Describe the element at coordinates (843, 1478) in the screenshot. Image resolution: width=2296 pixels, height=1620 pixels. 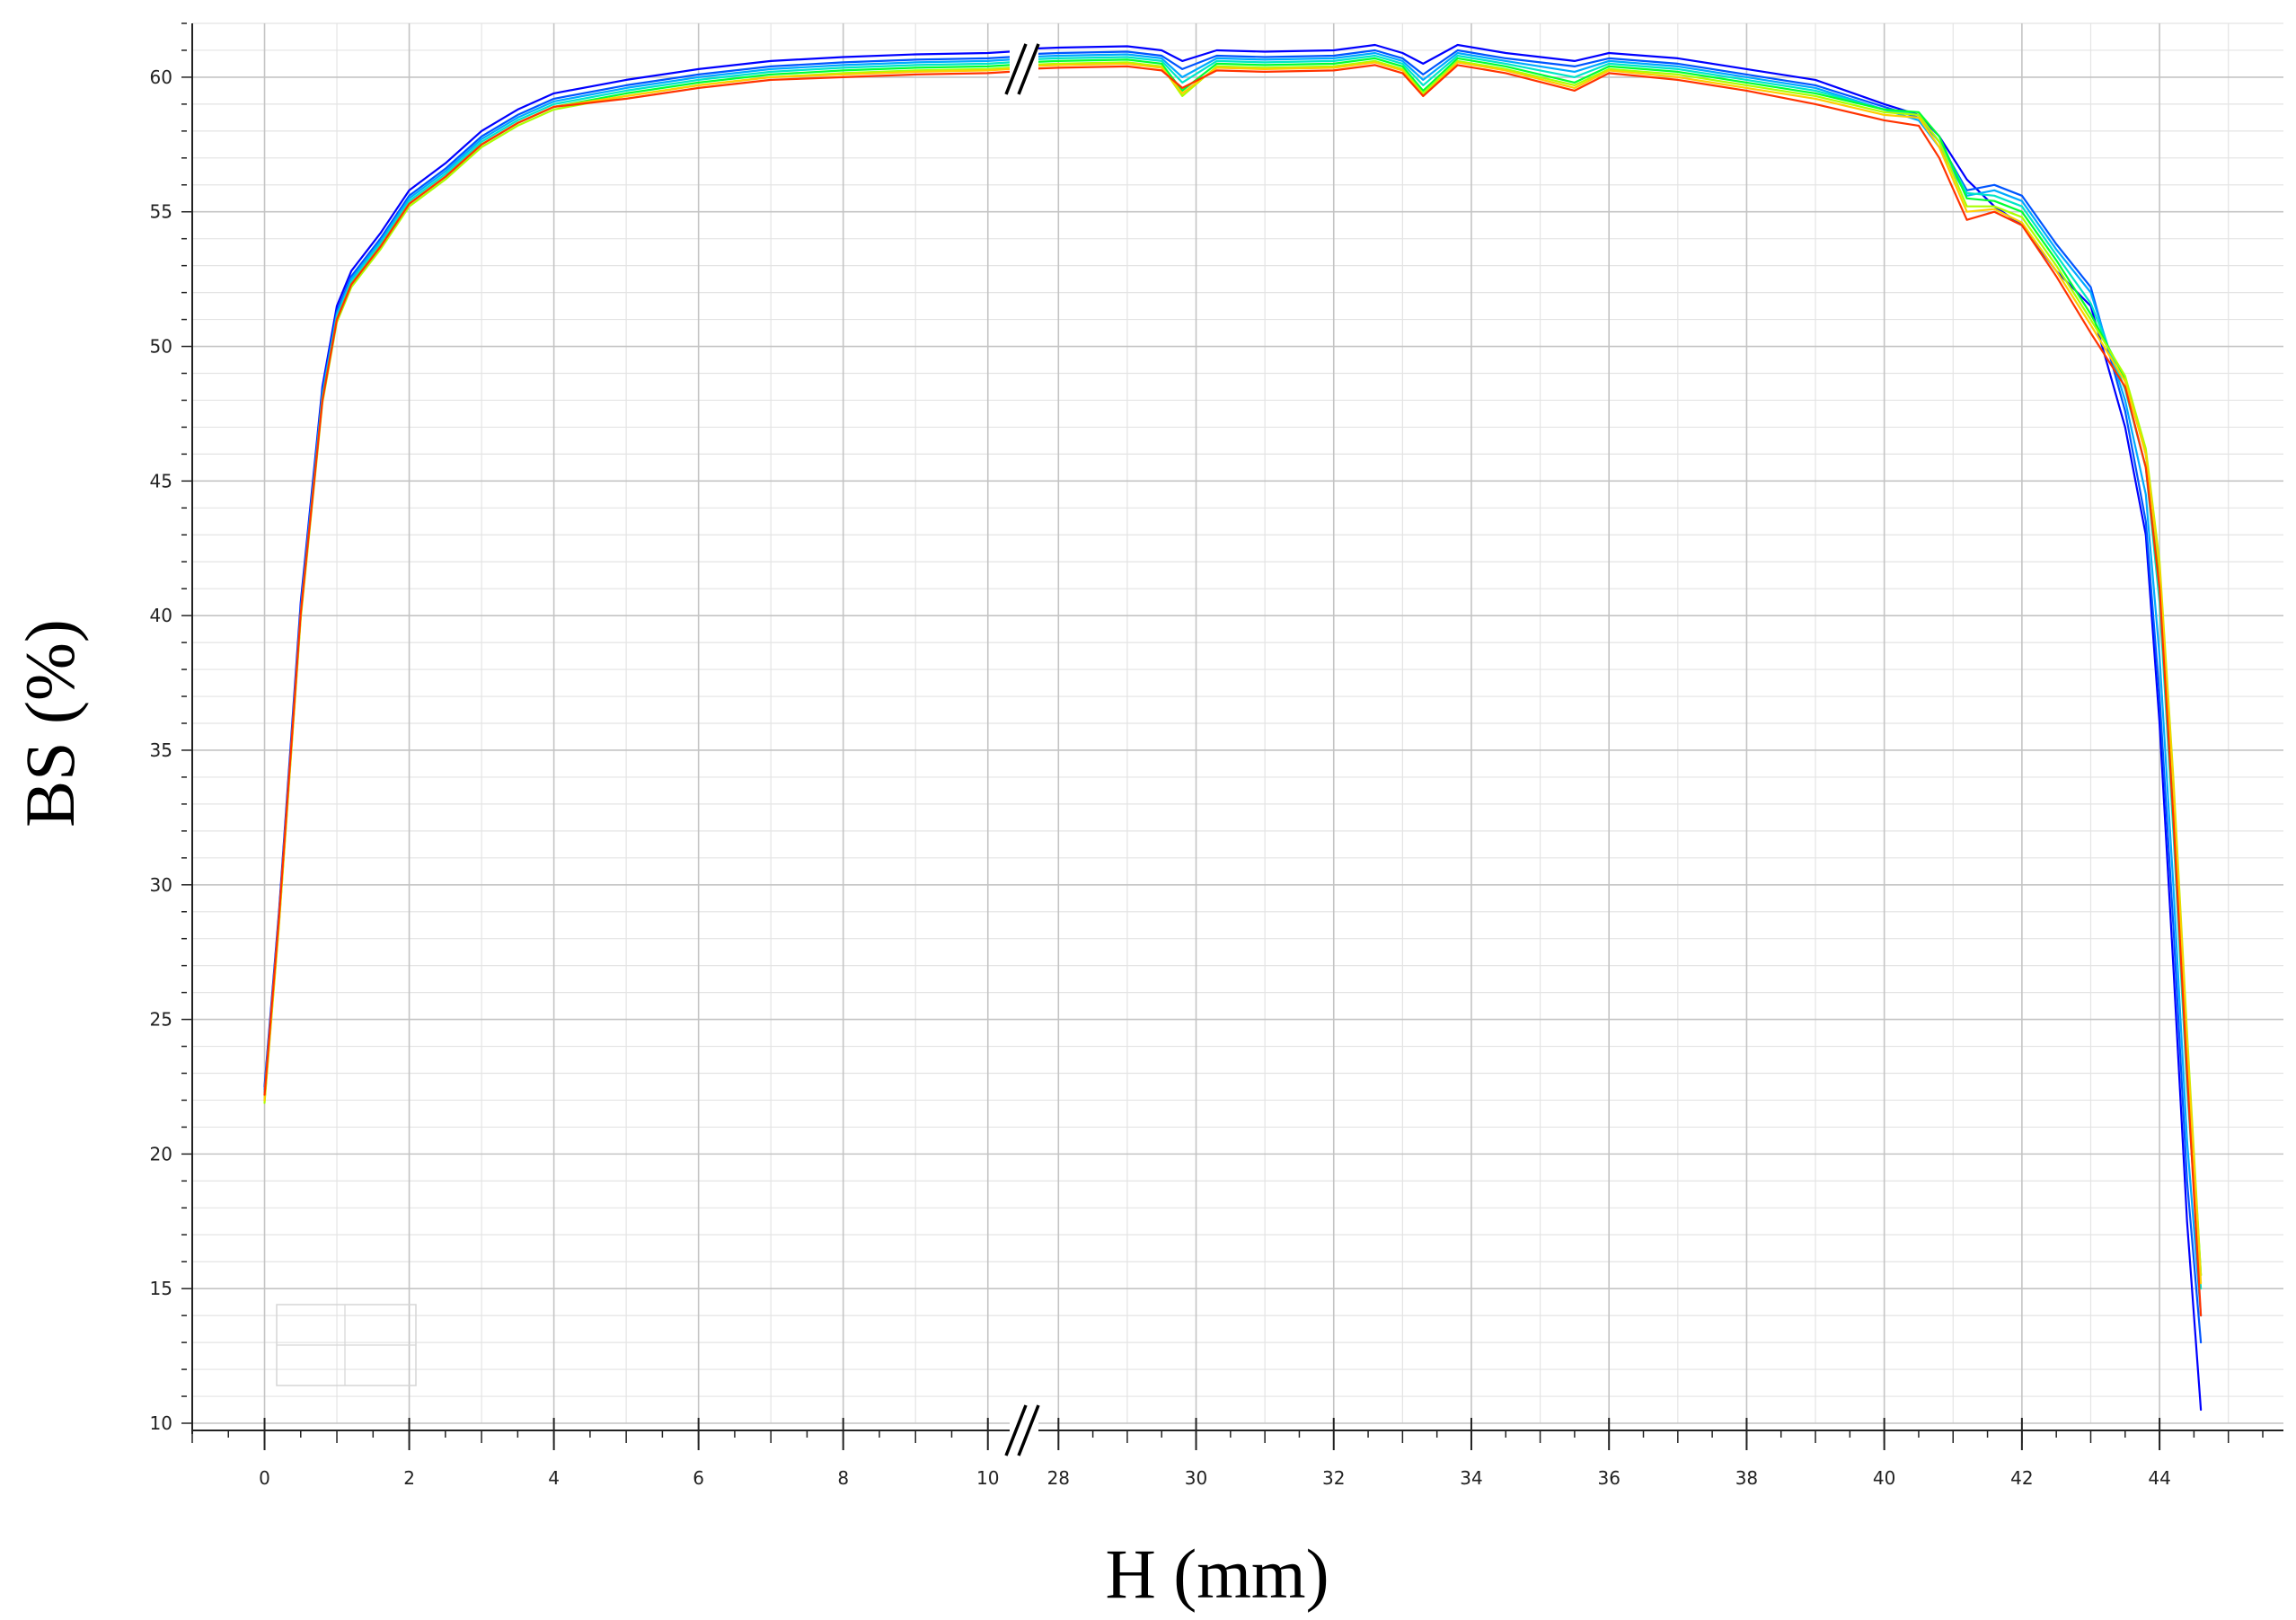
I see `x-tick-label: 8` at that location.